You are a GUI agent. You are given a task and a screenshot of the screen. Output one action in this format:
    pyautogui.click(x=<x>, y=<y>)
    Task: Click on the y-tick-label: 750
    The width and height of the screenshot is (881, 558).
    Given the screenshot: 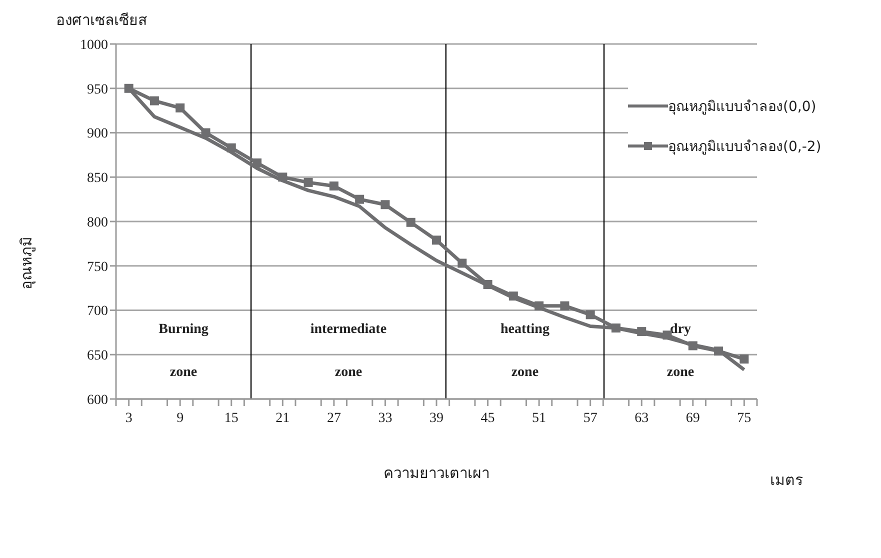 What is the action you would take?
    pyautogui.click(x=97, y=267)
    